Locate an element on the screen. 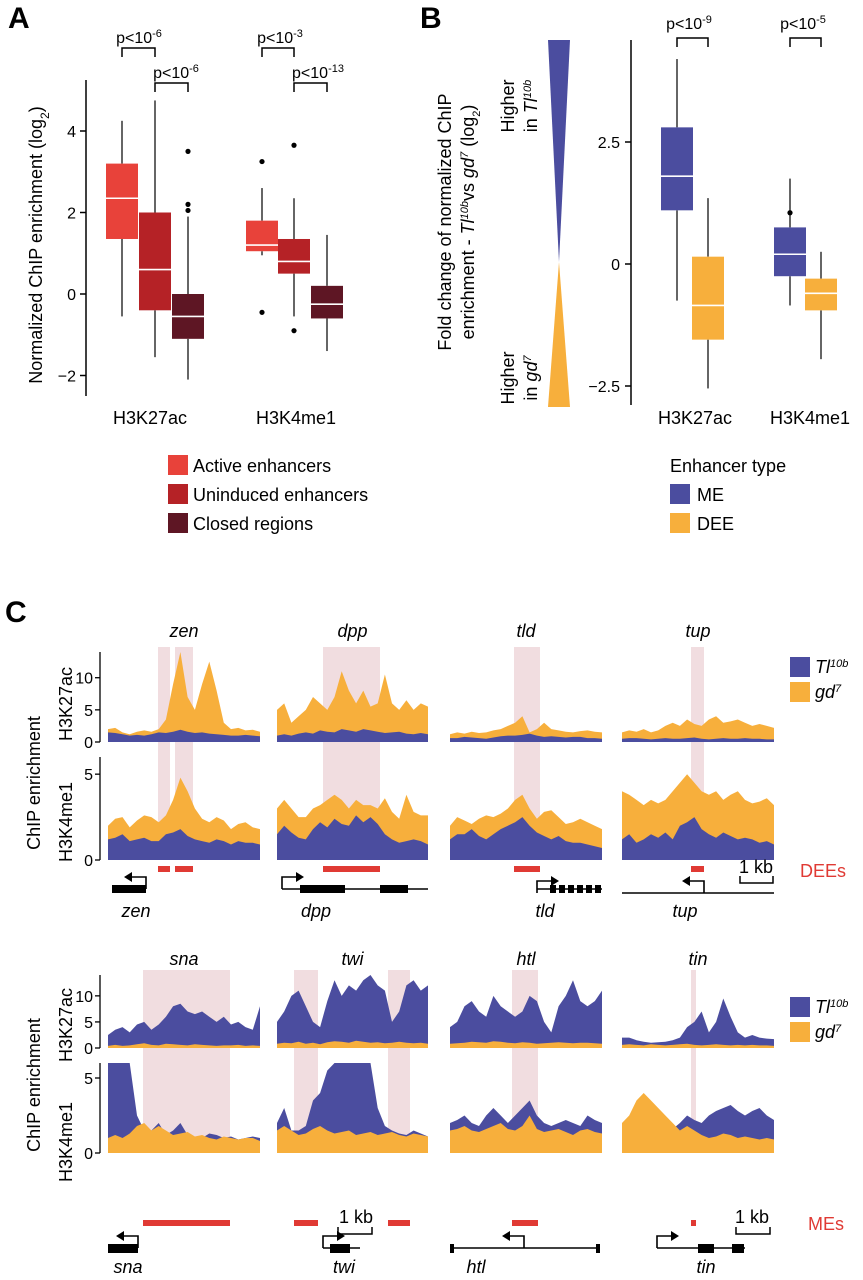 The width and height of the screenshot is (863, 1280). tld-tss-stem is located at coordinates (545, 886).